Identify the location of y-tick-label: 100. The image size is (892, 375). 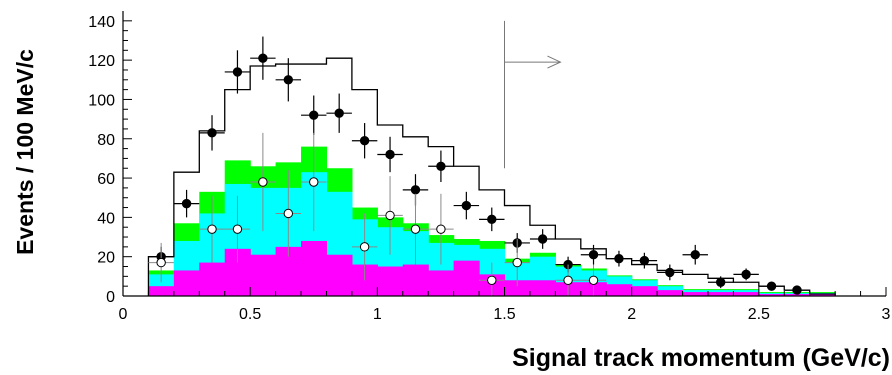
(101, 100).